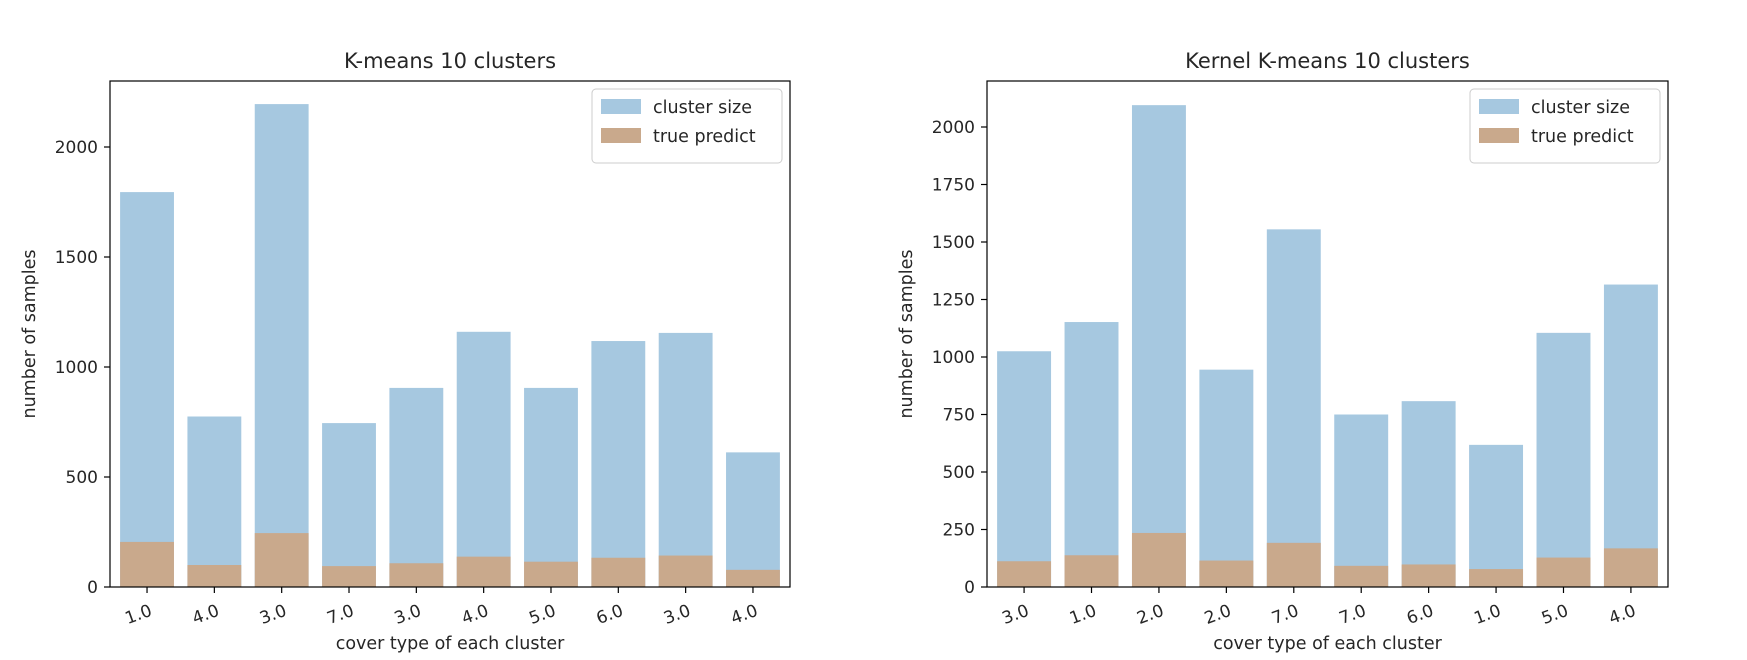  I want to click on y-tick-label: 750, so click(959, 416).